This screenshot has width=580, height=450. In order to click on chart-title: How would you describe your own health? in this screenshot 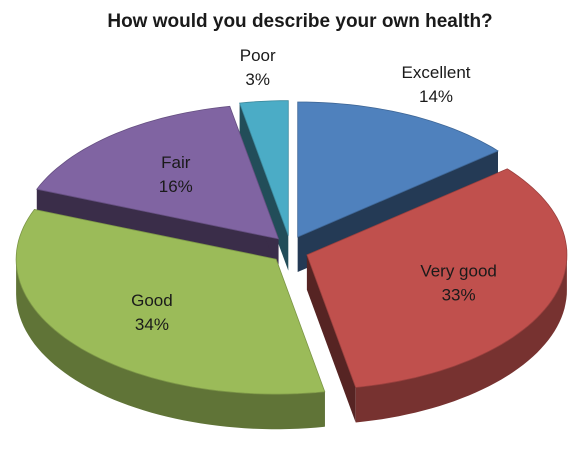, I will do `click(299, 21)`.